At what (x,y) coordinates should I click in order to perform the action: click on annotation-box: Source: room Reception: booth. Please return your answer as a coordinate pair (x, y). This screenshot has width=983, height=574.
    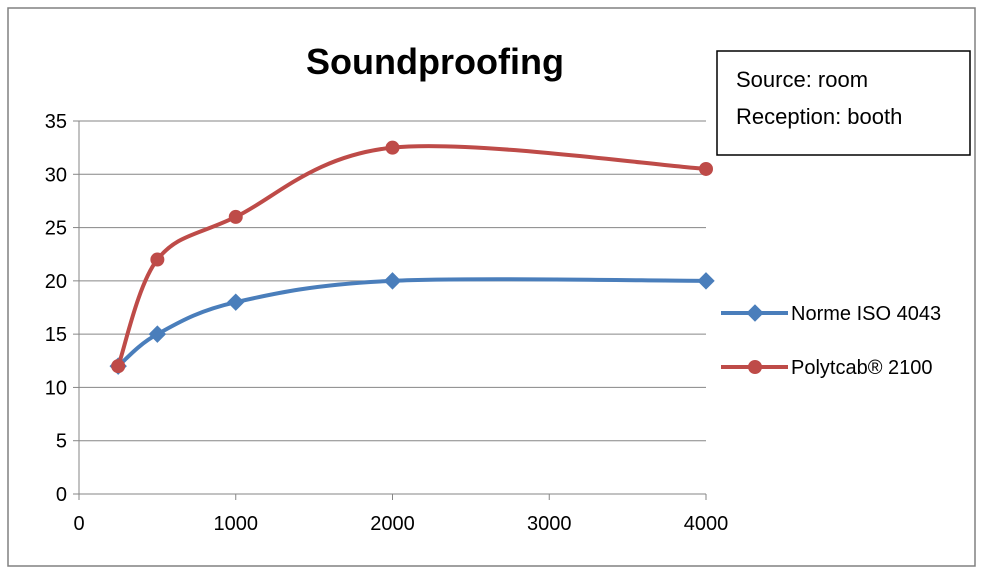
    Looking at the image, I should click on (843, 103).